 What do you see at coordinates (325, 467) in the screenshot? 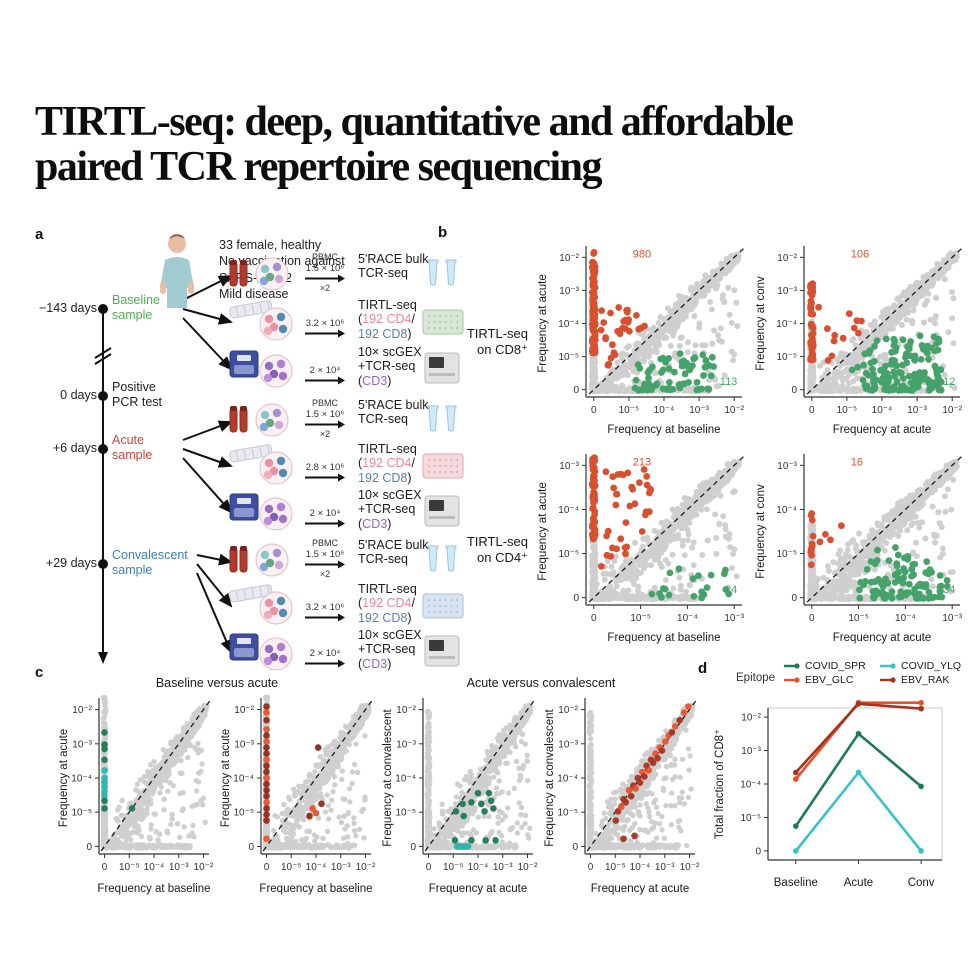
I see `process-arrow: 2.8 × 10⁶` at bounding box center [325, 467].